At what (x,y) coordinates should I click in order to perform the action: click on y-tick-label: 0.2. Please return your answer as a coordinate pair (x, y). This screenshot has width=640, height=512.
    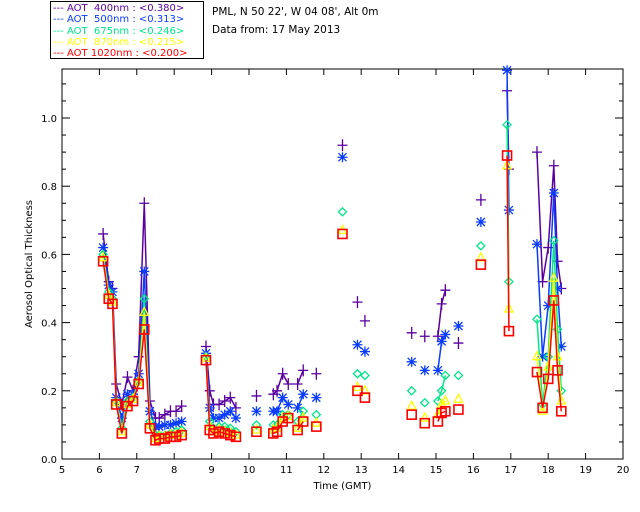
    Looking at the image, I should click on (49, 392).